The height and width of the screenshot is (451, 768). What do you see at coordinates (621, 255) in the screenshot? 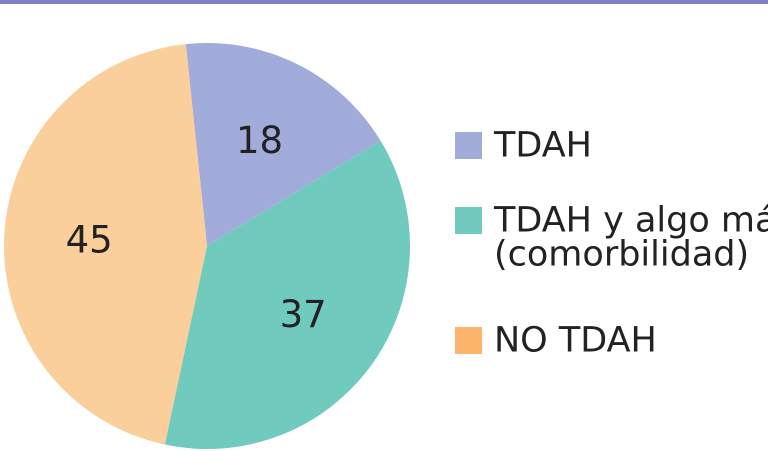
I see `legend-label-2-line-2: (comorbilidad)` at bounding box center [621, 255].